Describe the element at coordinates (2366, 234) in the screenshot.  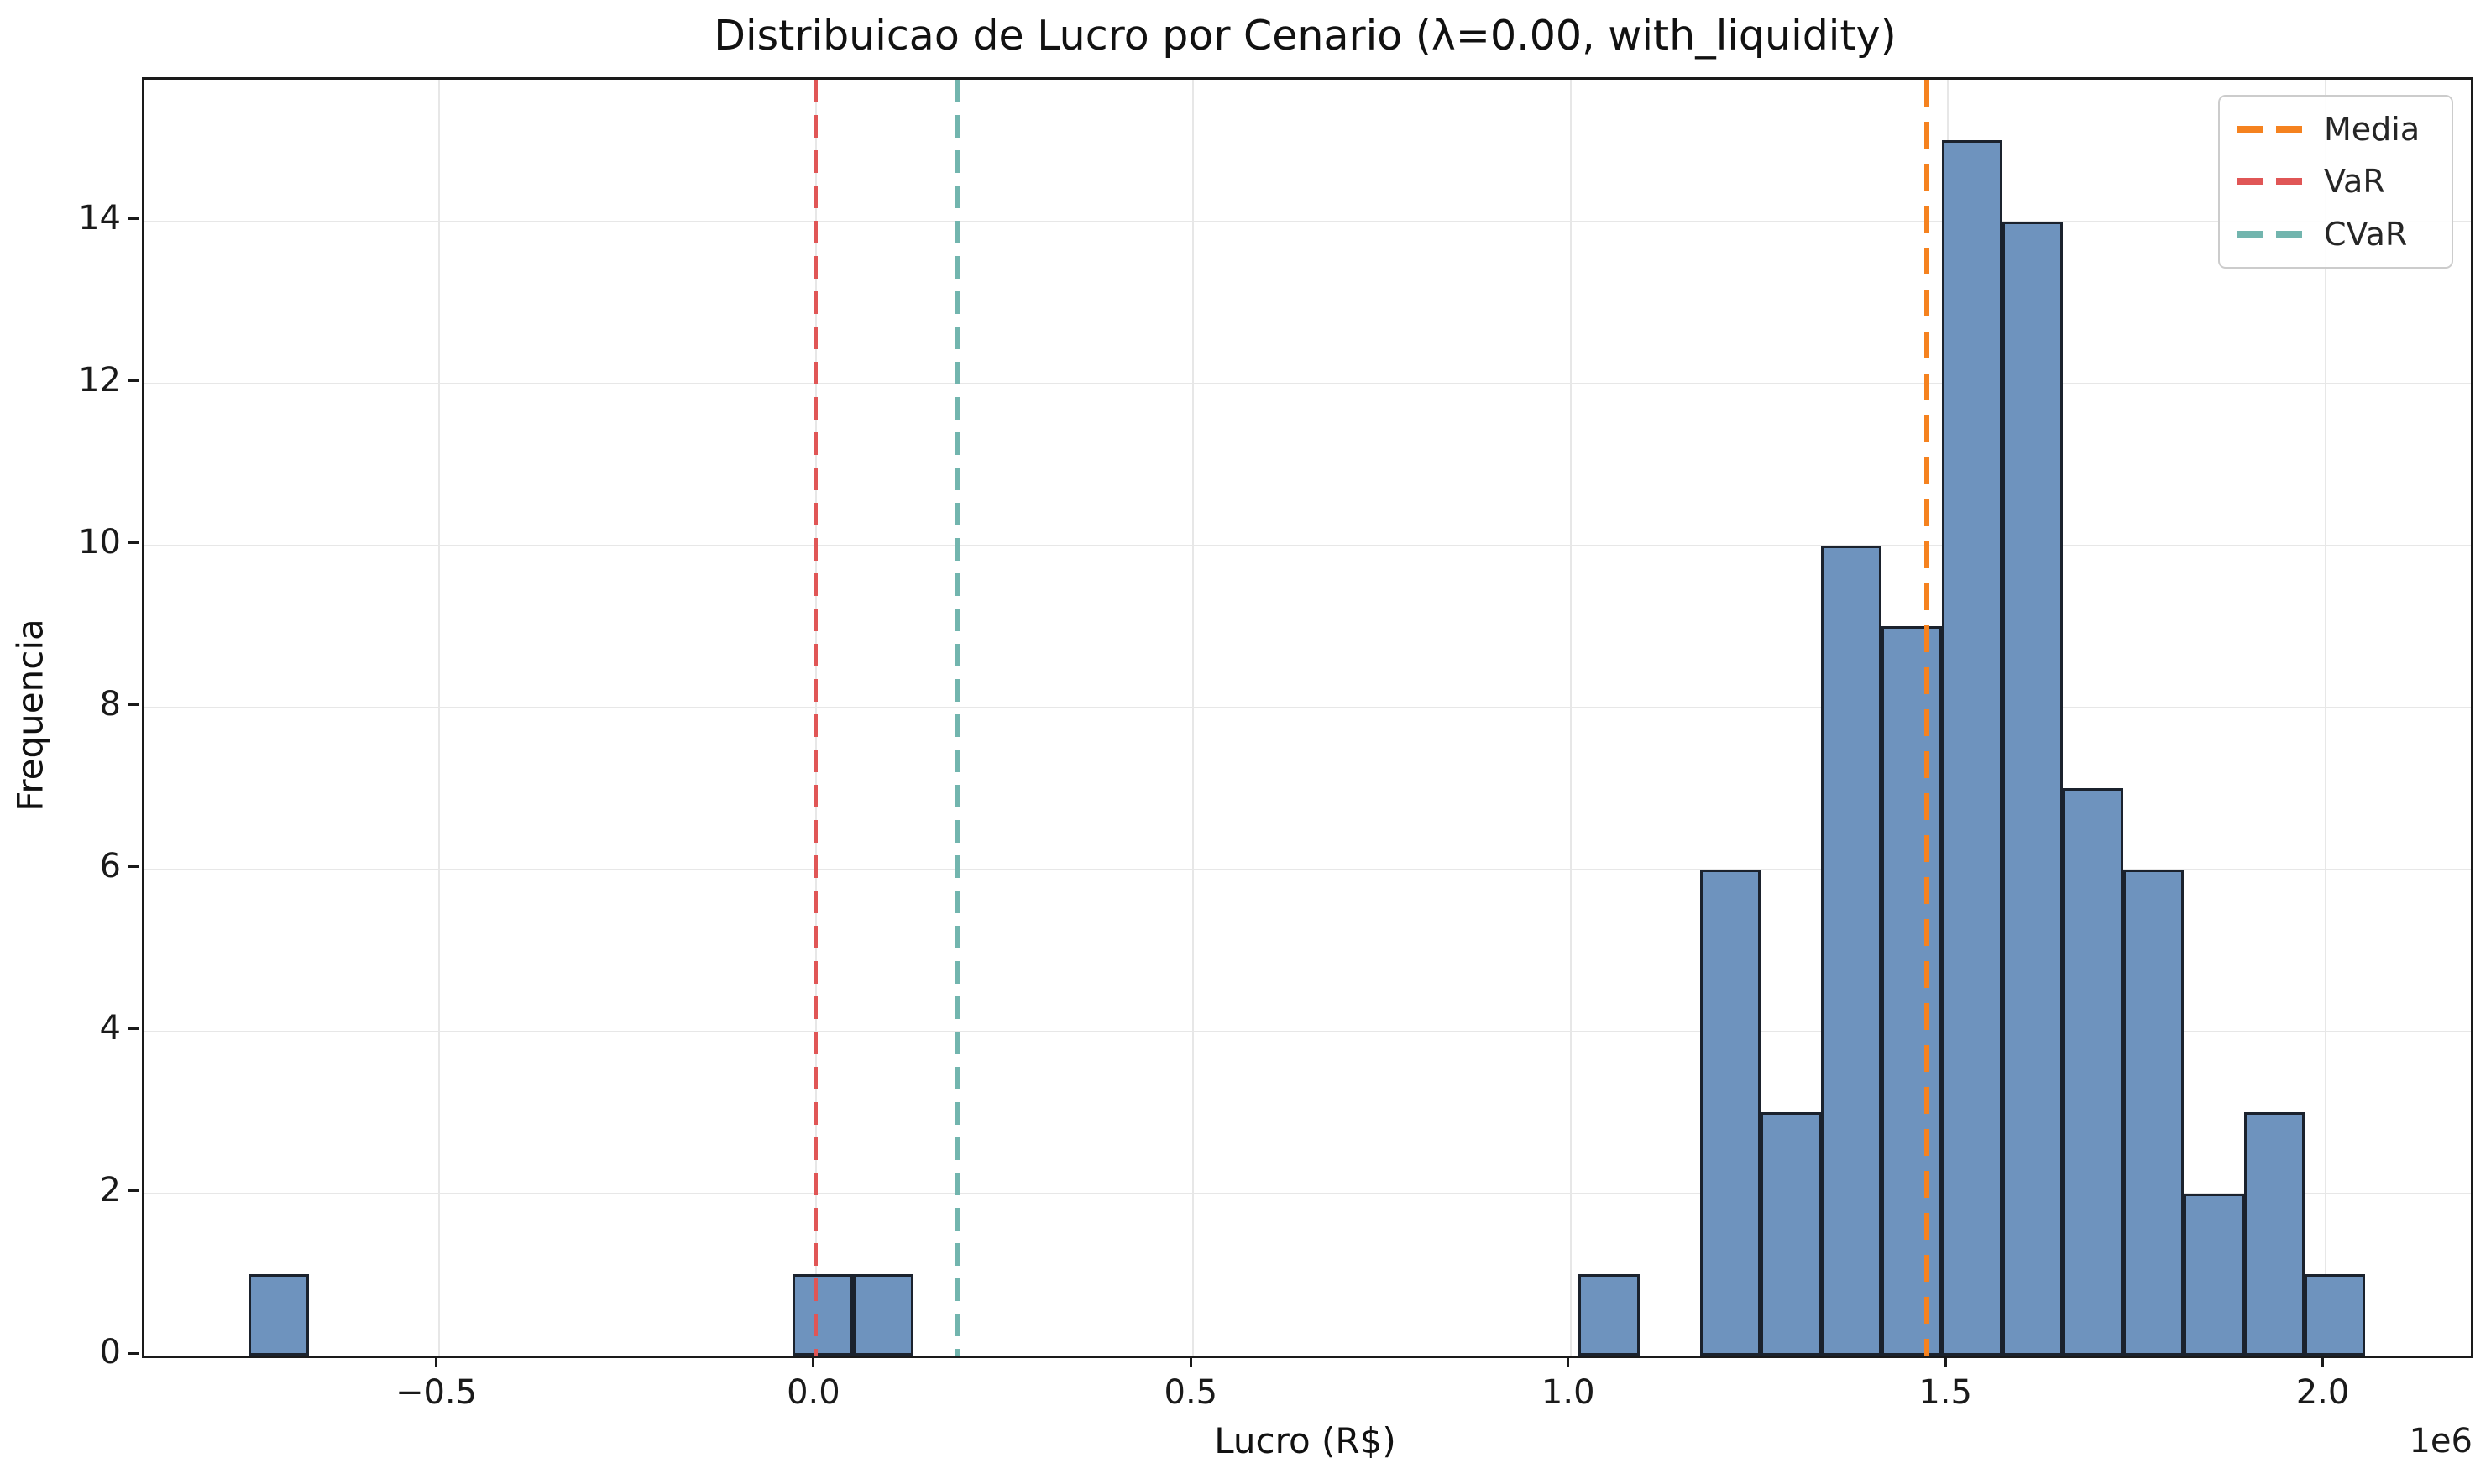
I see `legend-label: CVaR` at that location.